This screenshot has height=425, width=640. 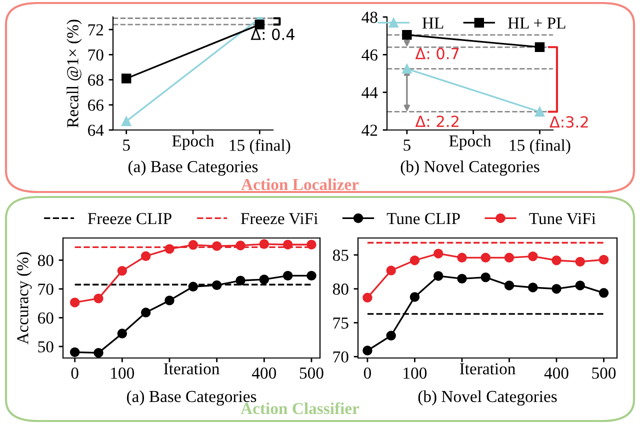 What do you see at coordinates (340, 323) in the screenshot?
I see `y-tick-label: 75` at bounding box center [340, 323].